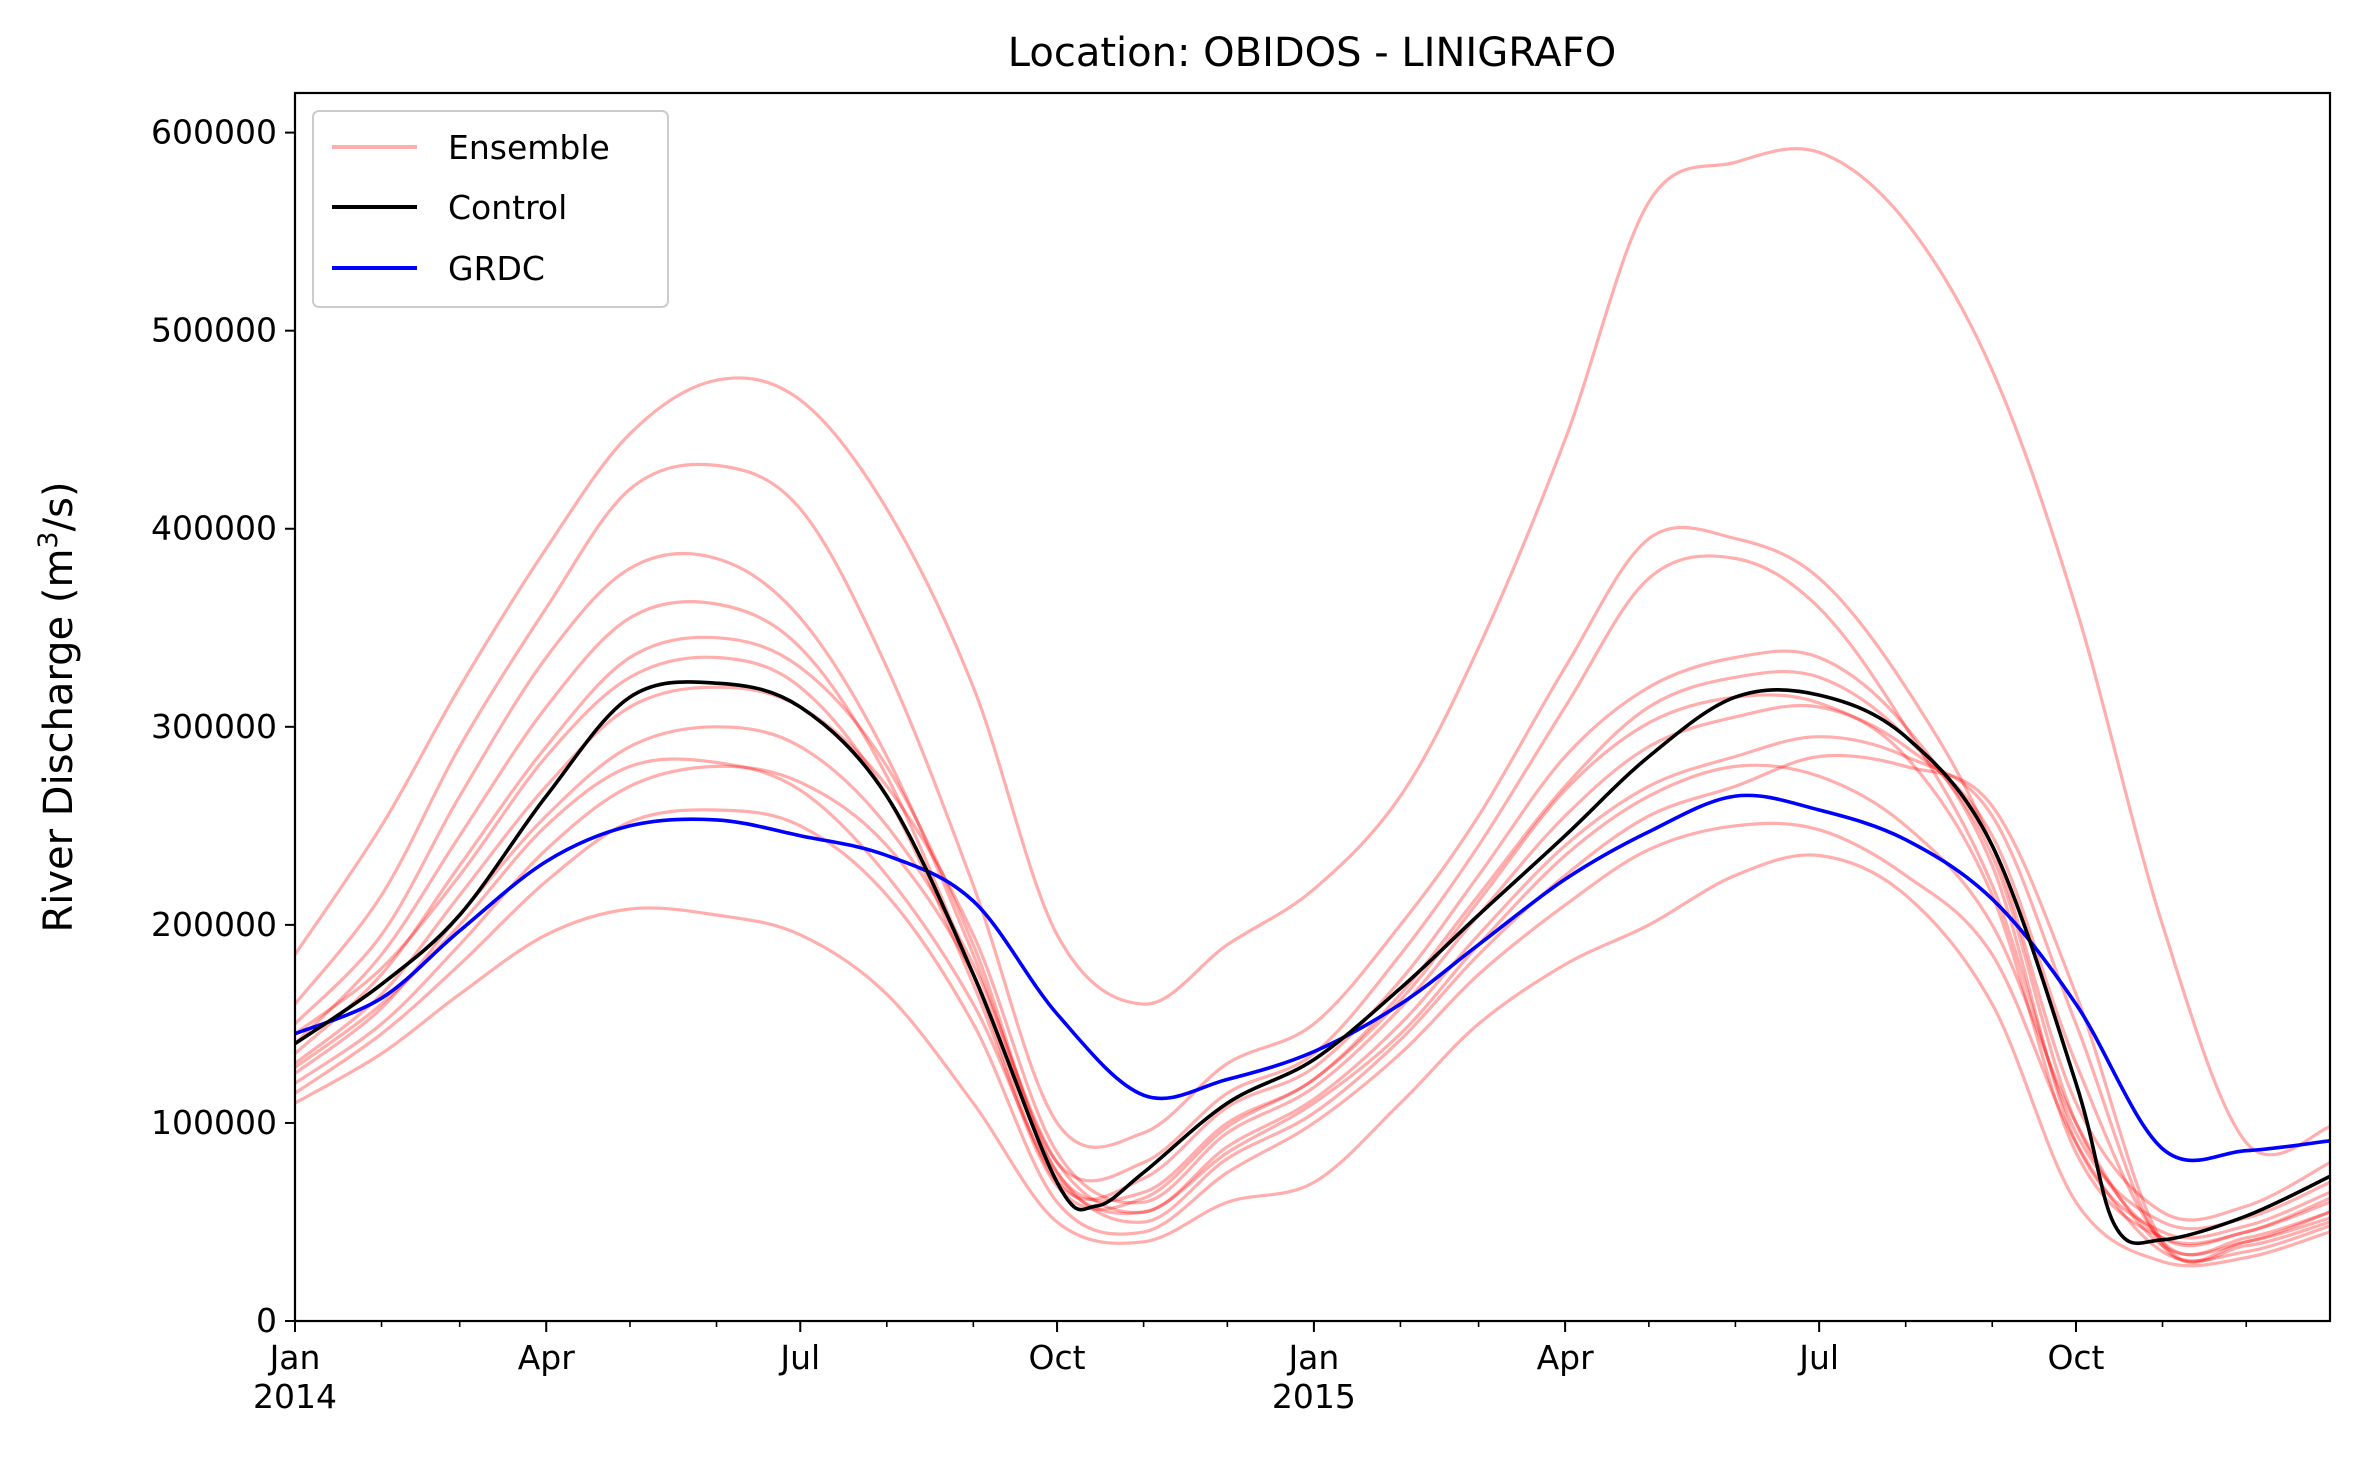 This screenshot has height=1467, width=2359. I want to click on legend-ensemble-label: Ensemble, so click(529, 147).